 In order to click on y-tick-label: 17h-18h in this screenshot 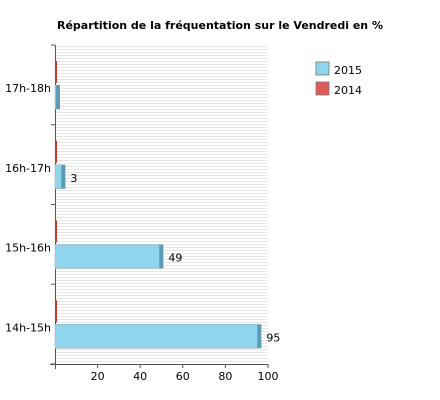, I will do `click(28, 88)`.